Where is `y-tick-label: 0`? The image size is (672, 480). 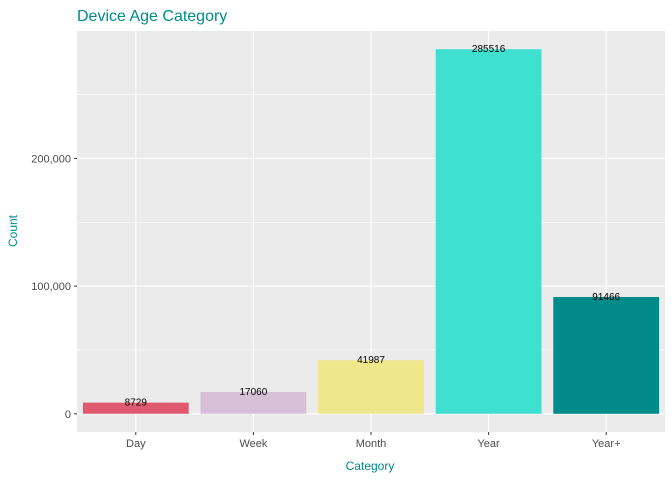
y-tick-label: 0 is located at coordinates (68, 415).